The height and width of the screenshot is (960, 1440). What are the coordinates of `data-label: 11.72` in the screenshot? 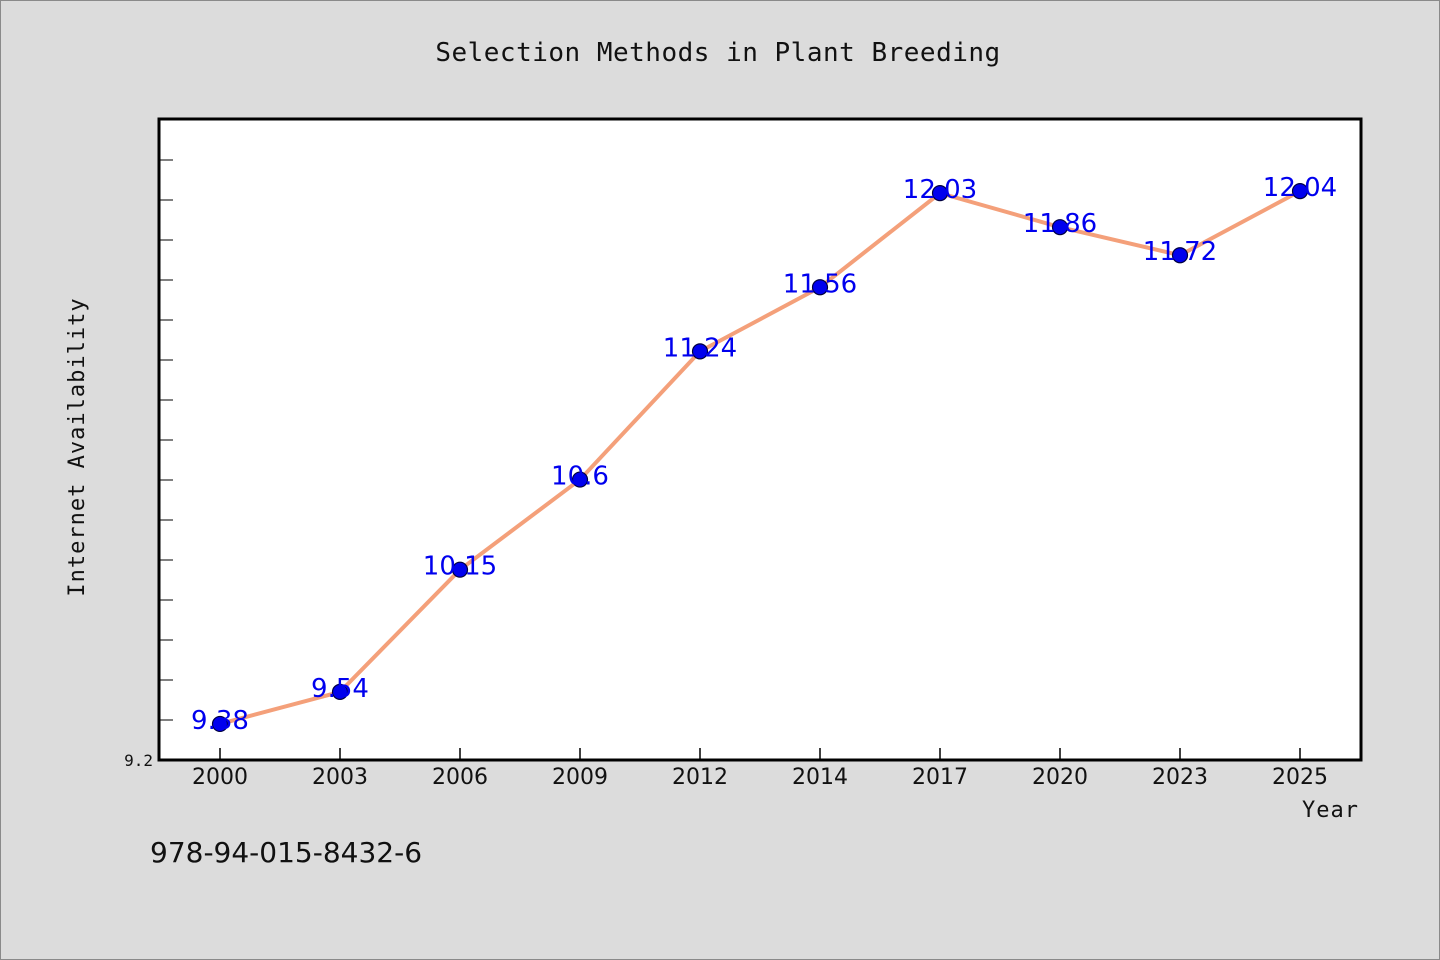 It's located at (1180, 252).